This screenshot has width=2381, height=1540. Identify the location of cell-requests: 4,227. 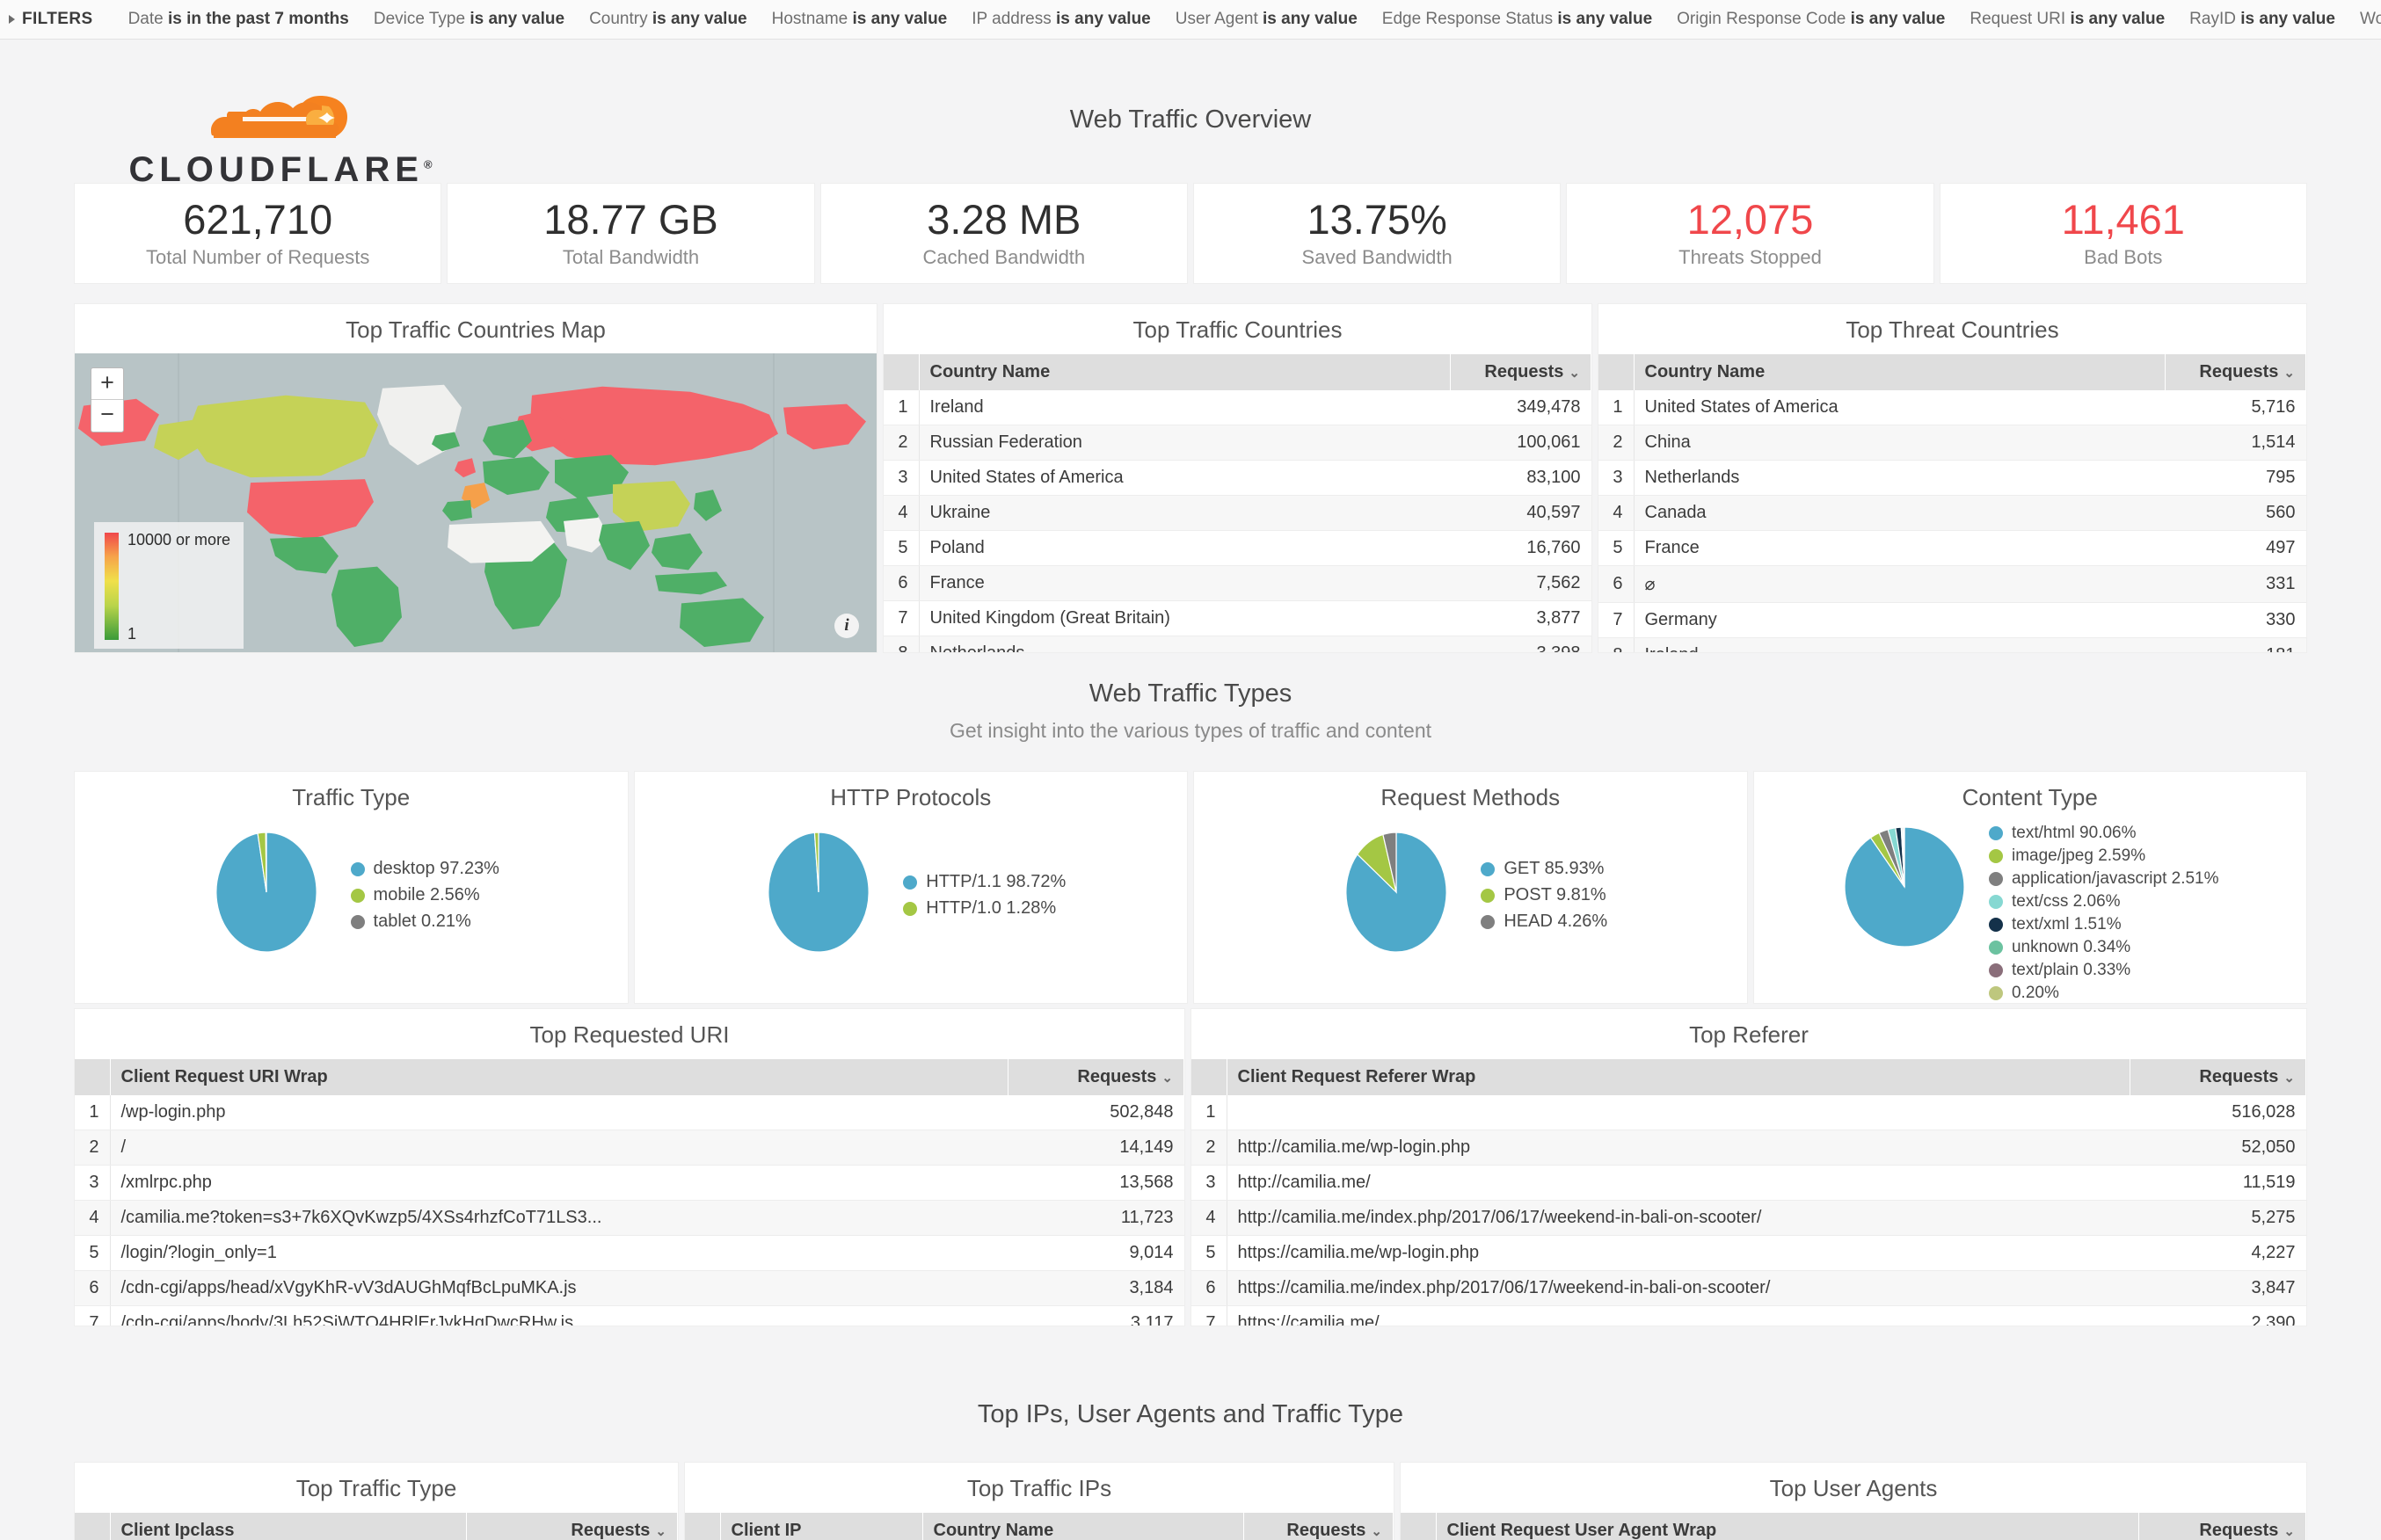
(2218, 1253).